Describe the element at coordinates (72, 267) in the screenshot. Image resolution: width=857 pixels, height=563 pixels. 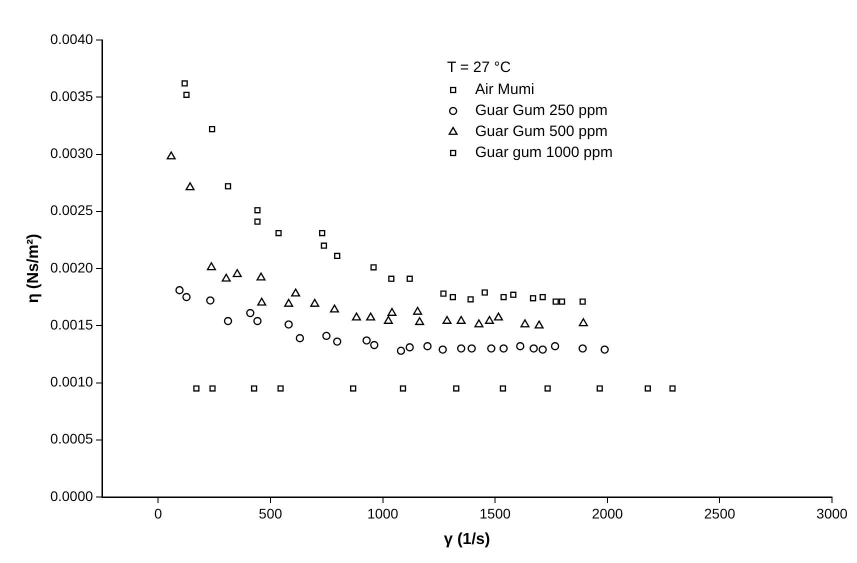
I see `y-tick-label: 0.0020` at that location.